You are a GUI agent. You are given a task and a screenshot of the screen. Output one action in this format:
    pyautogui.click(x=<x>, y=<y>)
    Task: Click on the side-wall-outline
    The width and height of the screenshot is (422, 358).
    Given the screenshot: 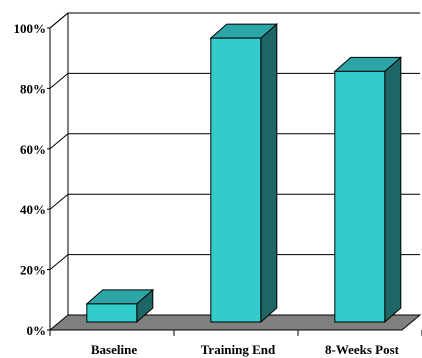 What is the action you would take?
    pyautogui.click(x=59, y=171)
    